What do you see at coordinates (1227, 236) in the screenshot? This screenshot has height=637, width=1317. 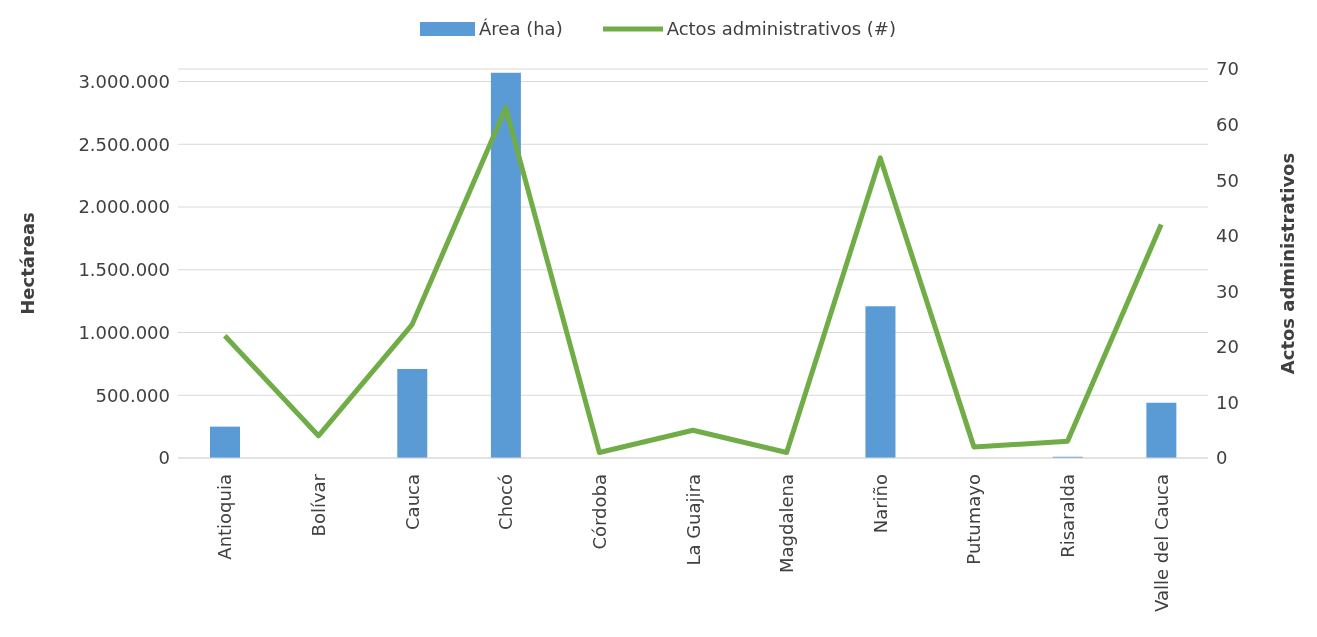 I see `y2-tick-label: 40` at bounding box center [1227, 236].